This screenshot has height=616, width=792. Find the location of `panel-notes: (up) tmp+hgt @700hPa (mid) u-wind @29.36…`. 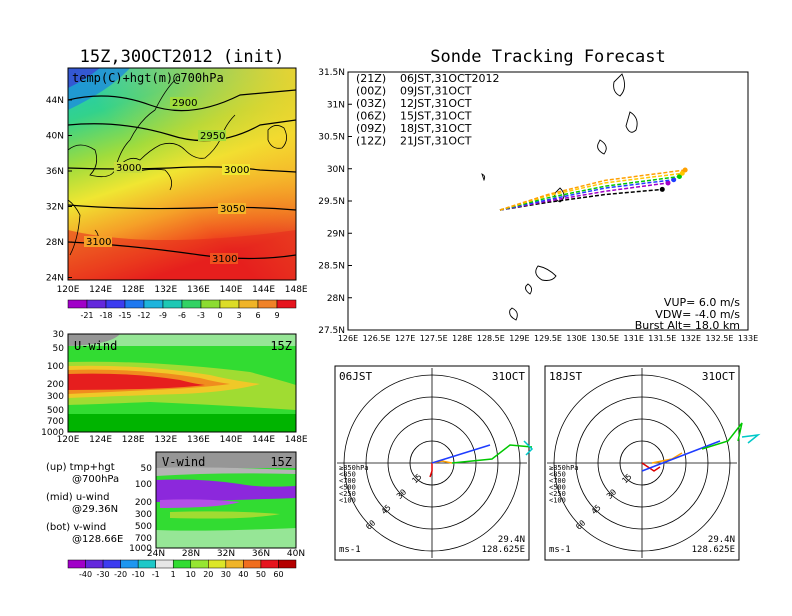

panel-notes: (up) tmp+hgt @700hPa (mid) u-wind @29.36… is located at coordinates (84, 503).